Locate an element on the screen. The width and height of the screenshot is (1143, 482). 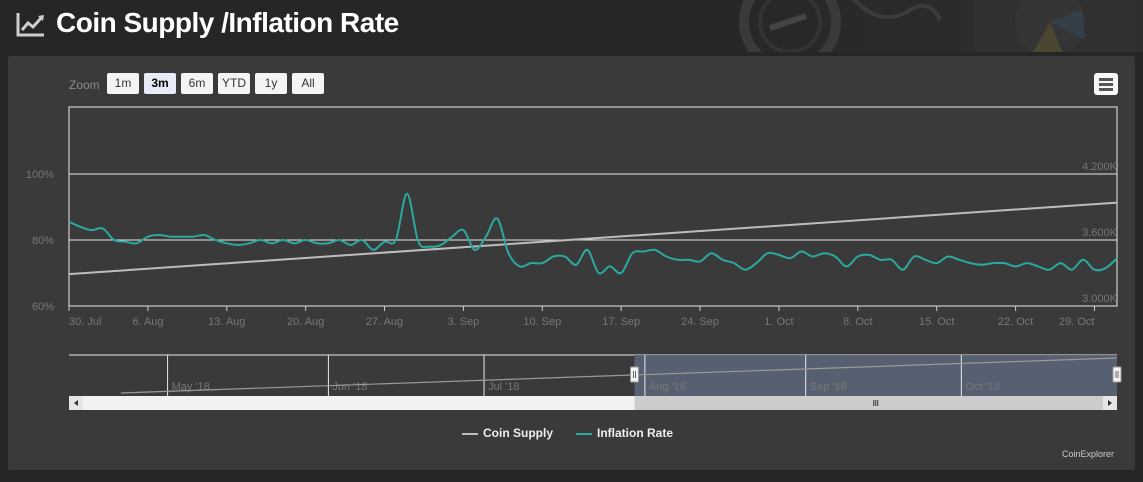
navigator-month-label: Sep '18 is located at coordinates (828, 387).